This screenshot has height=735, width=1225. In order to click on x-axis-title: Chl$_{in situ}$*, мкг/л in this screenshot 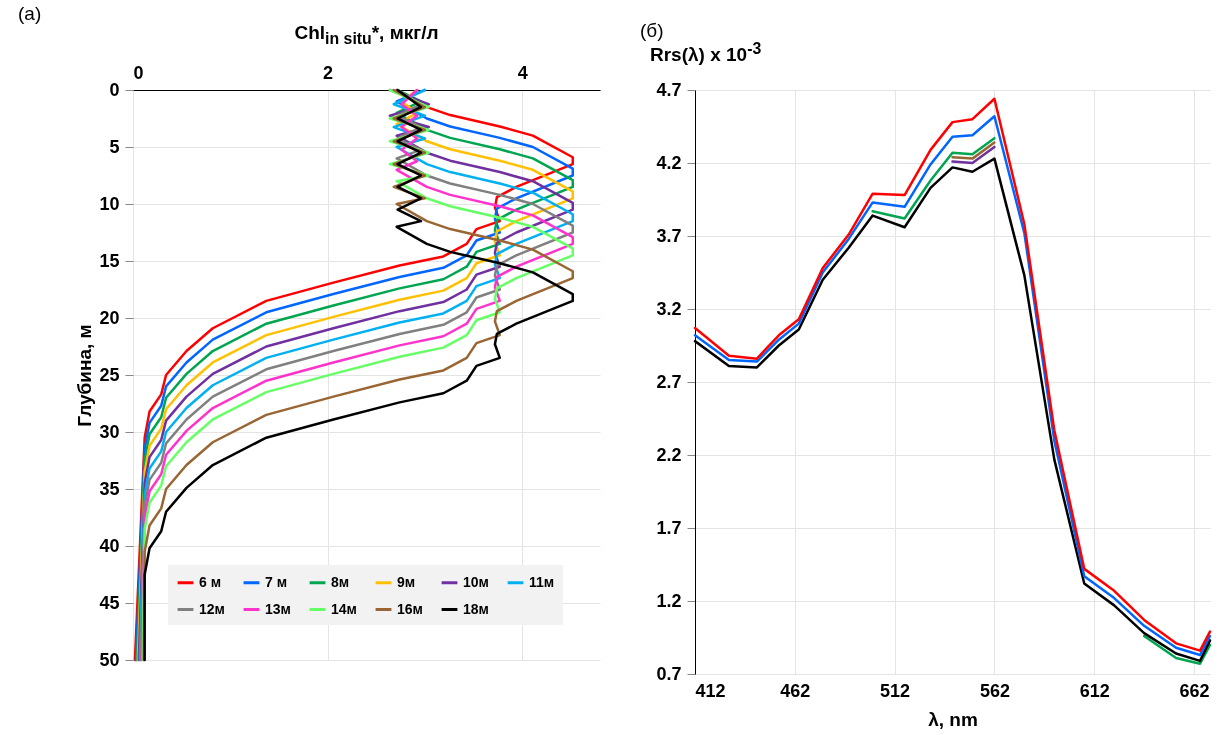, I will do `click(366, 35)`.